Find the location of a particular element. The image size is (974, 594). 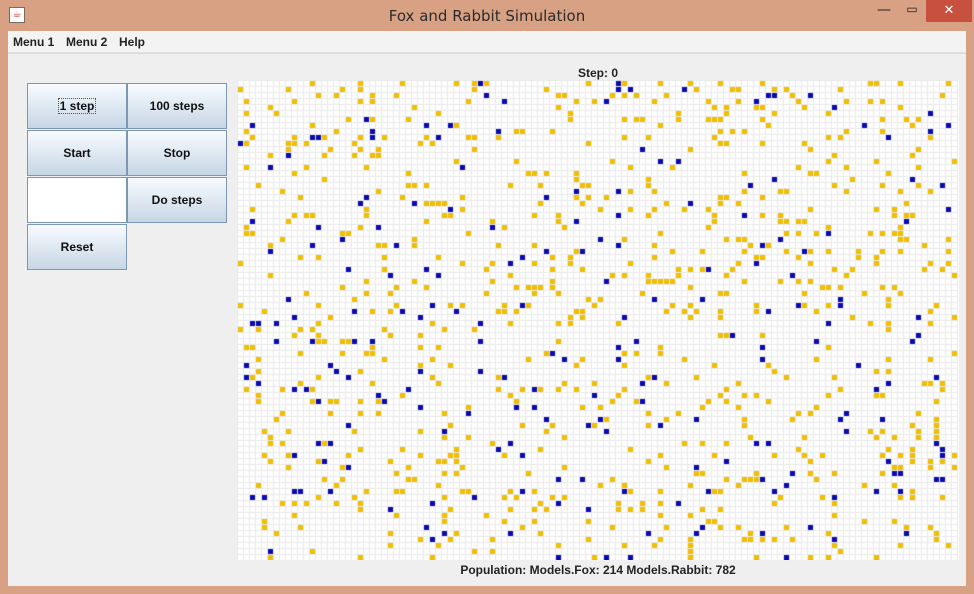

one-step-label: 1 step is located at coordinates (77, 106).